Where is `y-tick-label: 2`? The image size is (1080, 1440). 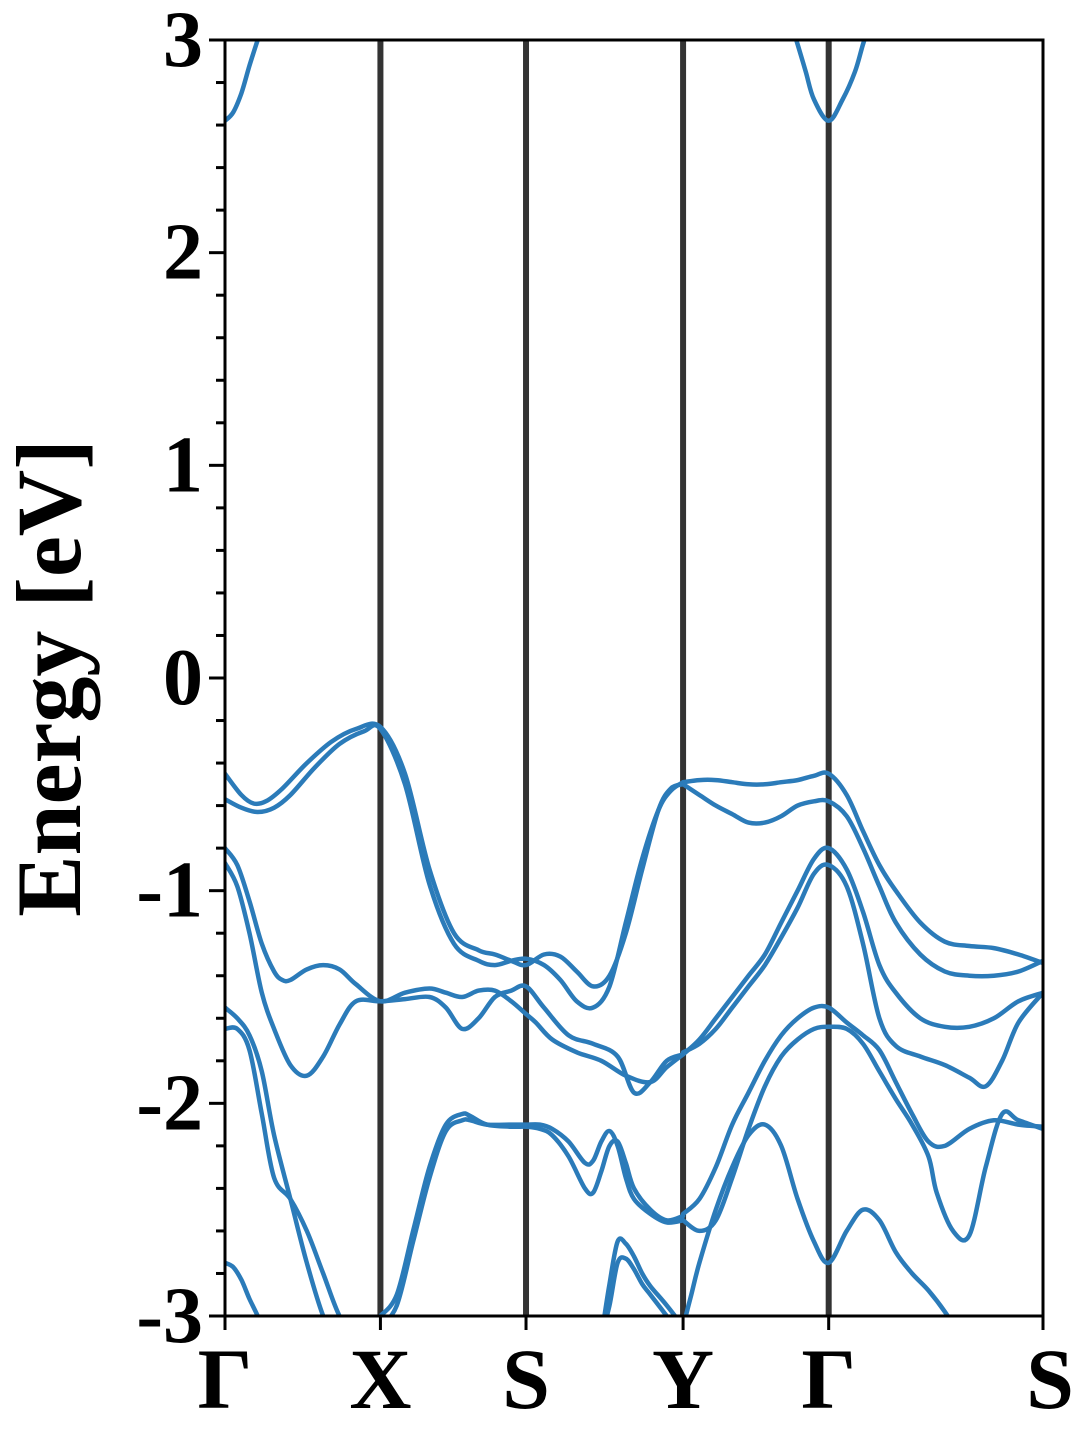
y-tick-label: 2 is located at coordinates (183, 253).